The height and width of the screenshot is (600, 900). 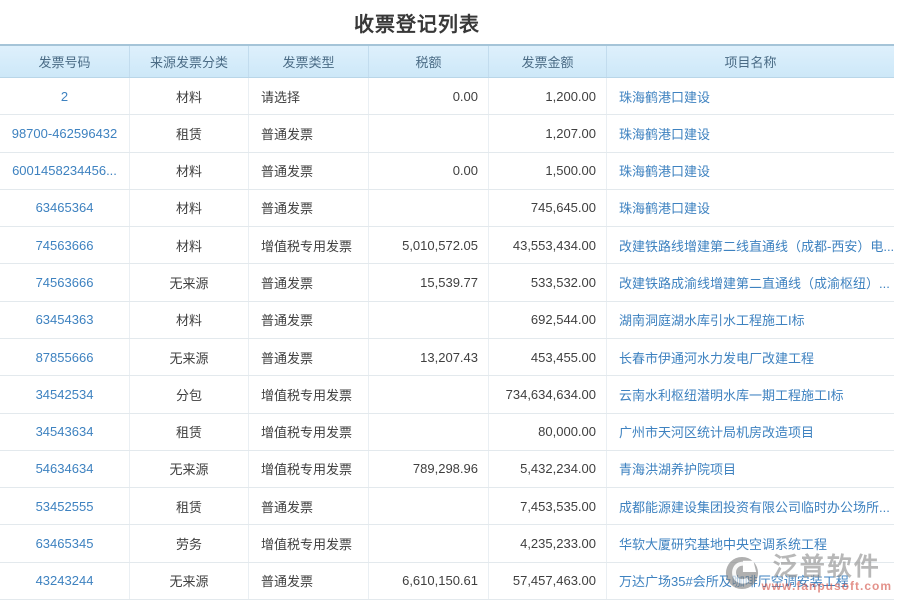 What do you see at coordinates (429, 469) in the screenshot?
I see `cell-tax: 789,298.96` at bounding box center [429, 469].